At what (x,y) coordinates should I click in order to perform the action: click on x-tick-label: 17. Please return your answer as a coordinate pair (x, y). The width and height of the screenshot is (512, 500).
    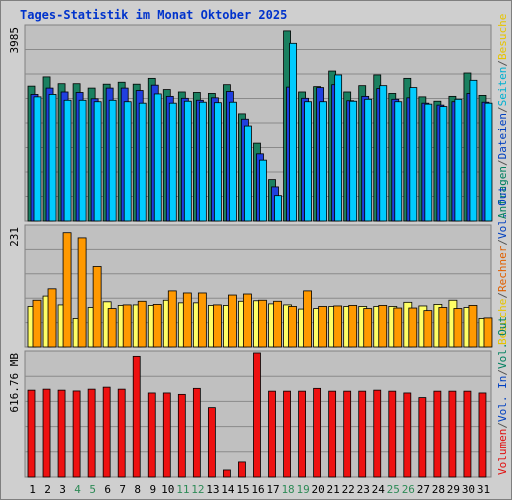
    Looking at the image, I should click on (272, 489).